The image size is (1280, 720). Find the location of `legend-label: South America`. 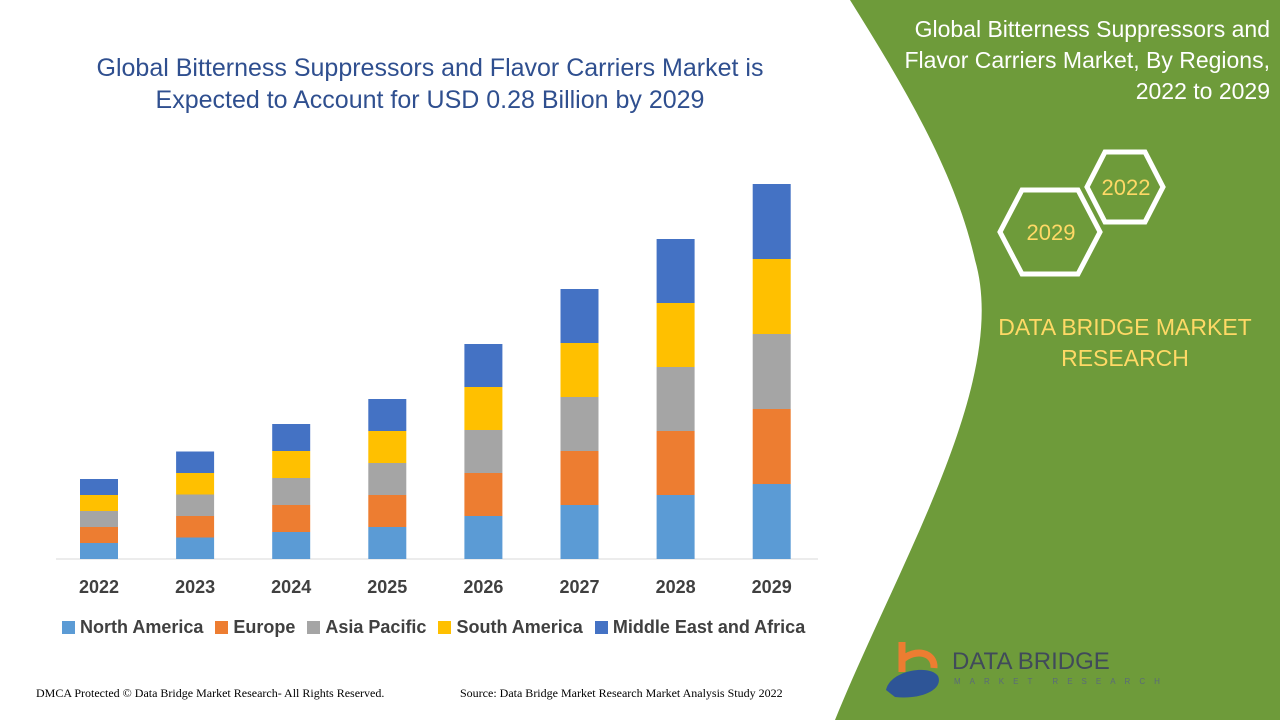

legend-label: South America is located at coordinates (519, 627).